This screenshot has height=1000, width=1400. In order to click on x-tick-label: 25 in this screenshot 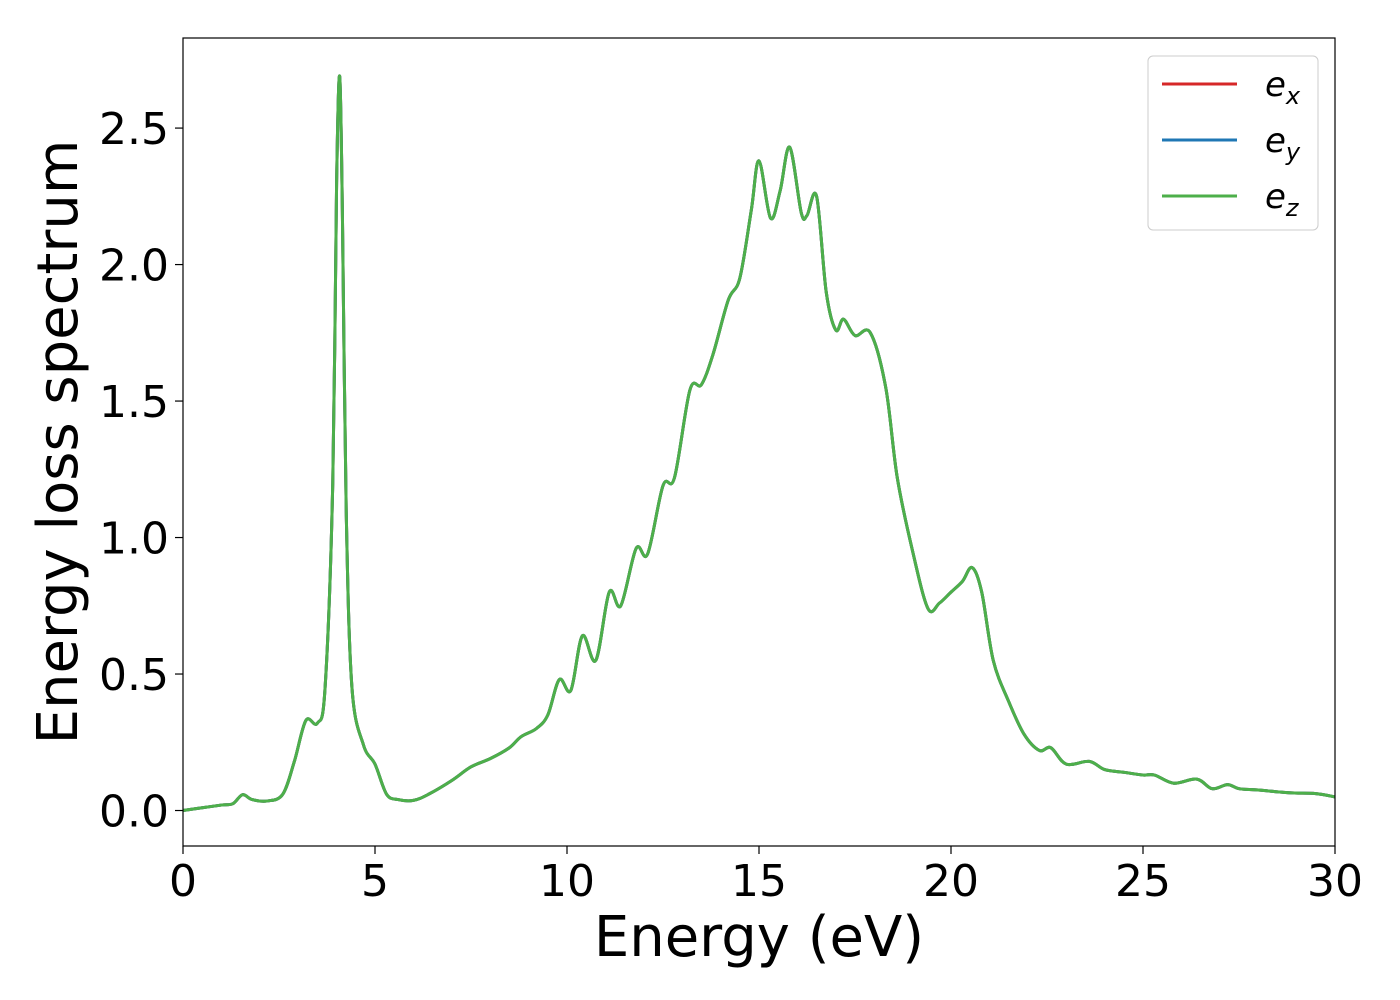, I will do `click(1143, 881)`.